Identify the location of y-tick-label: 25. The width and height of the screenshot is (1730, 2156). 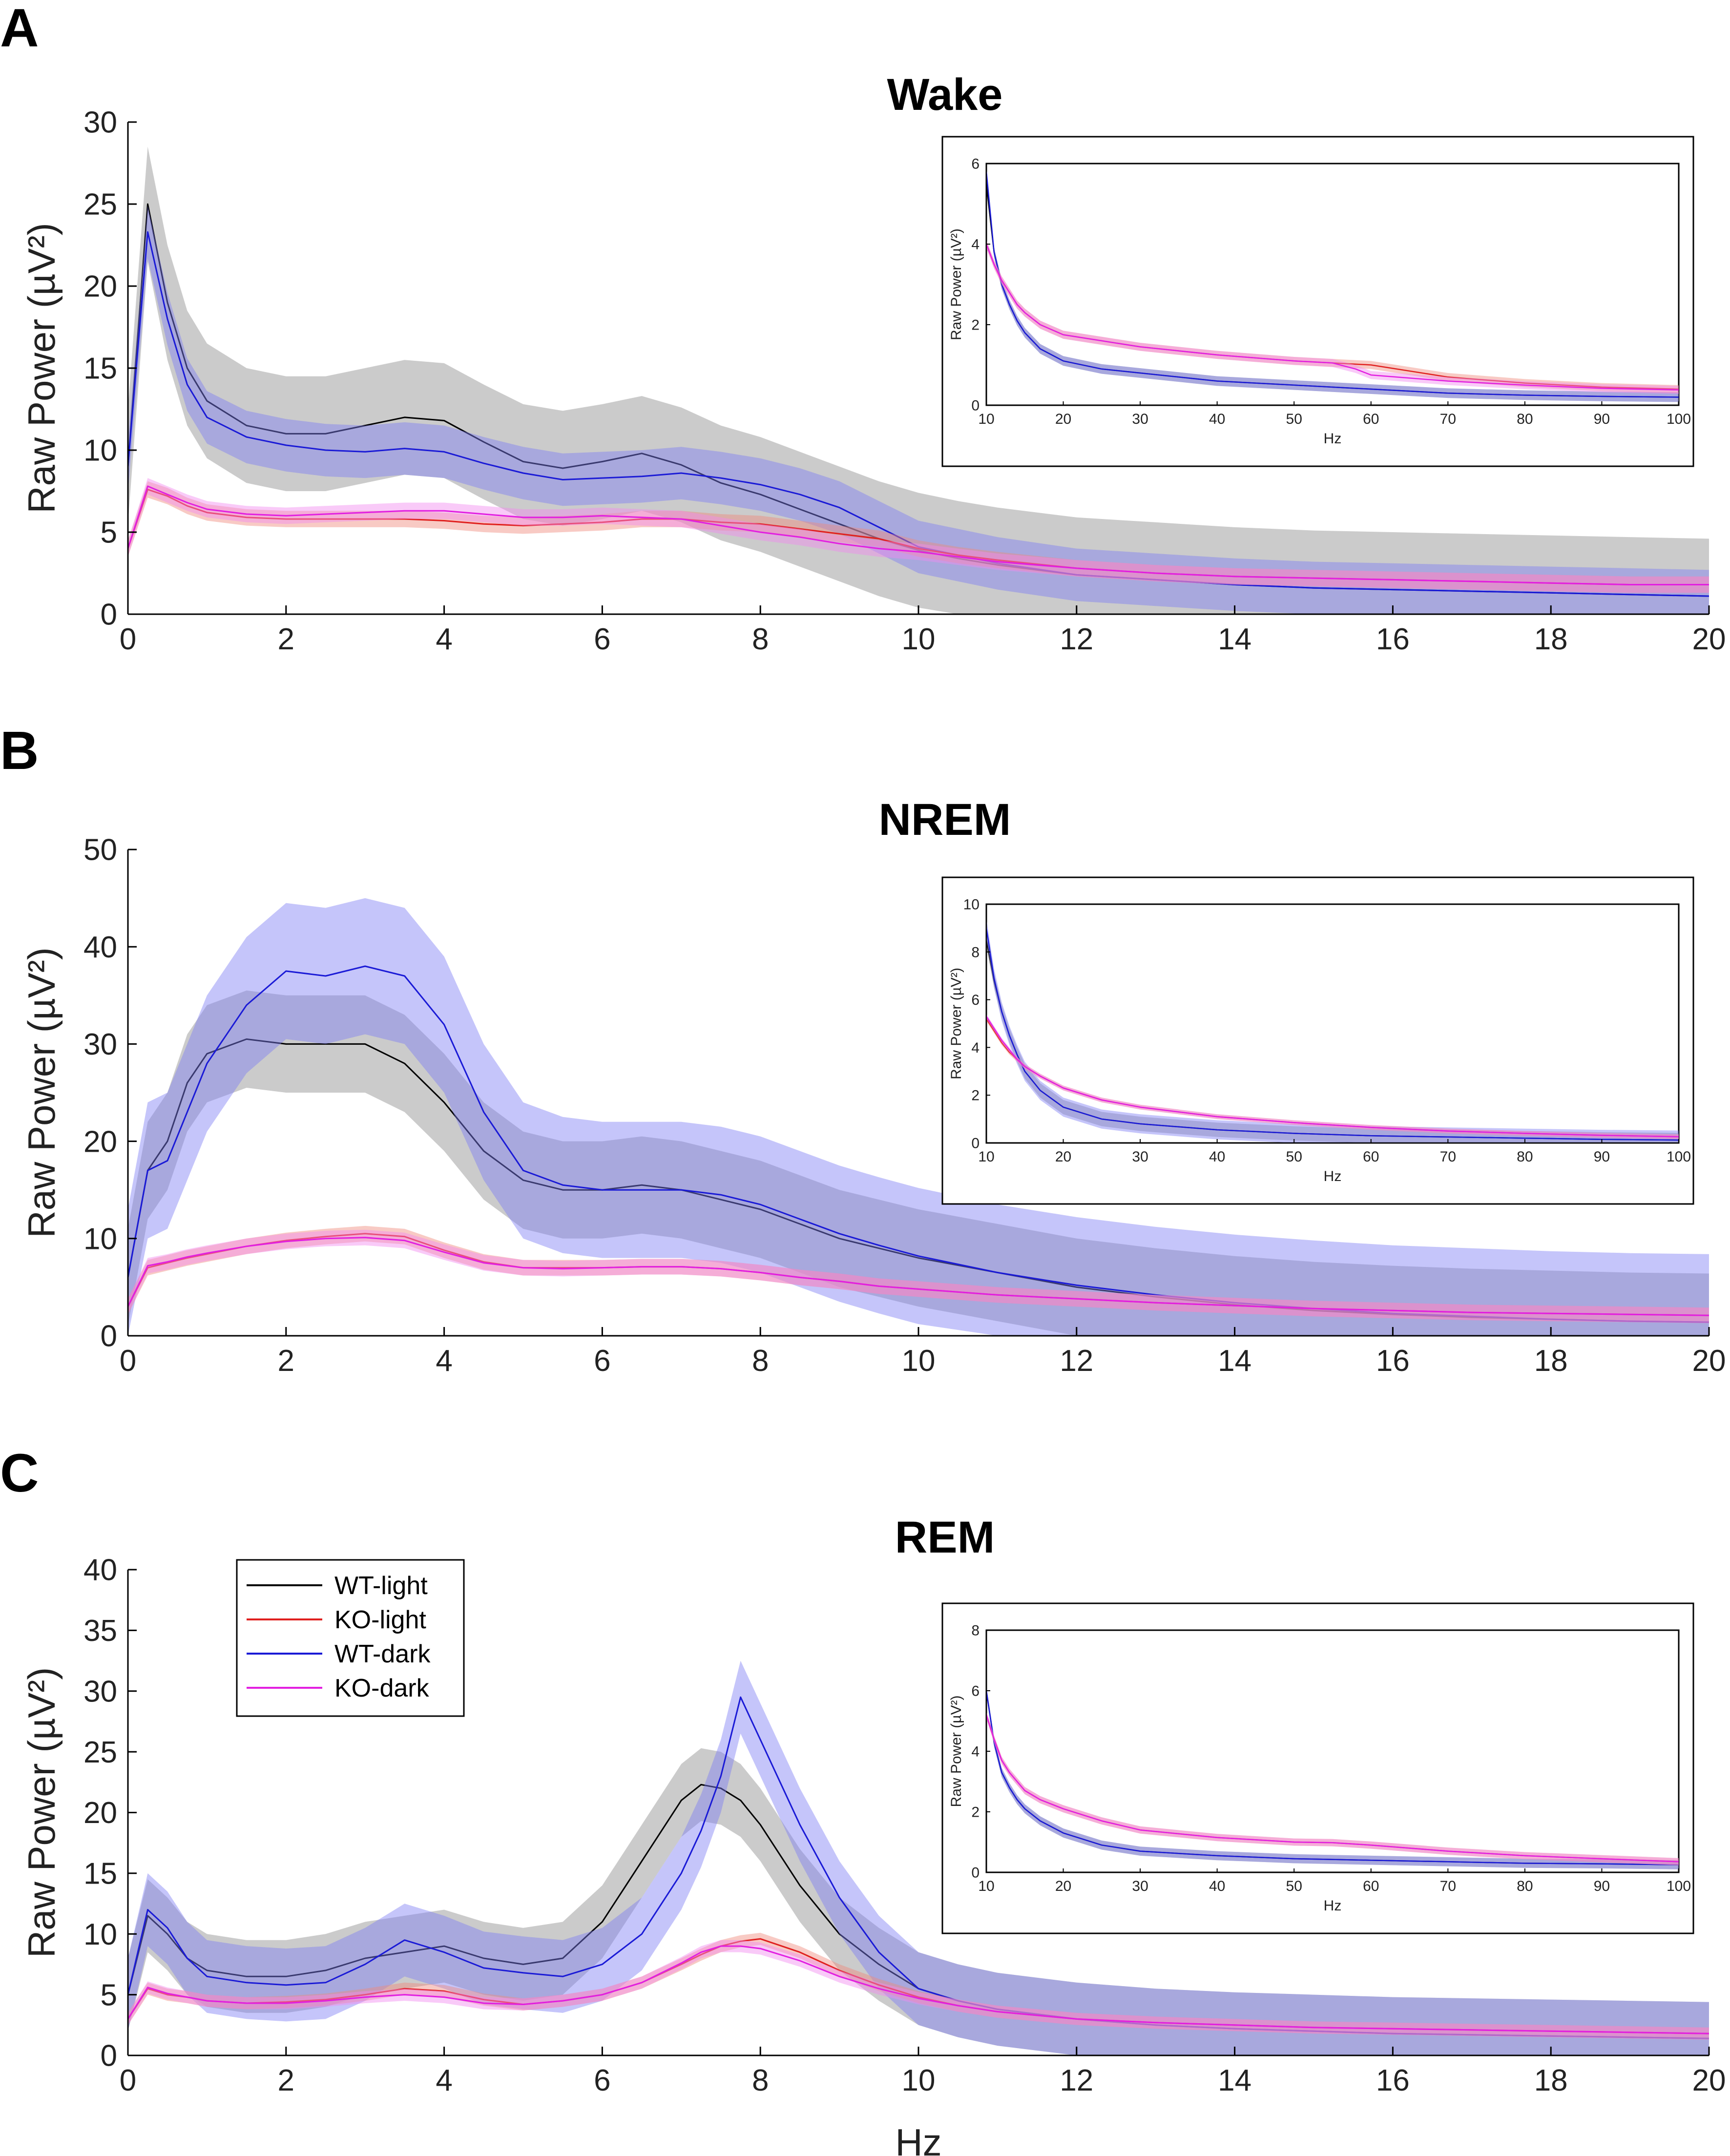
(100, 1753).